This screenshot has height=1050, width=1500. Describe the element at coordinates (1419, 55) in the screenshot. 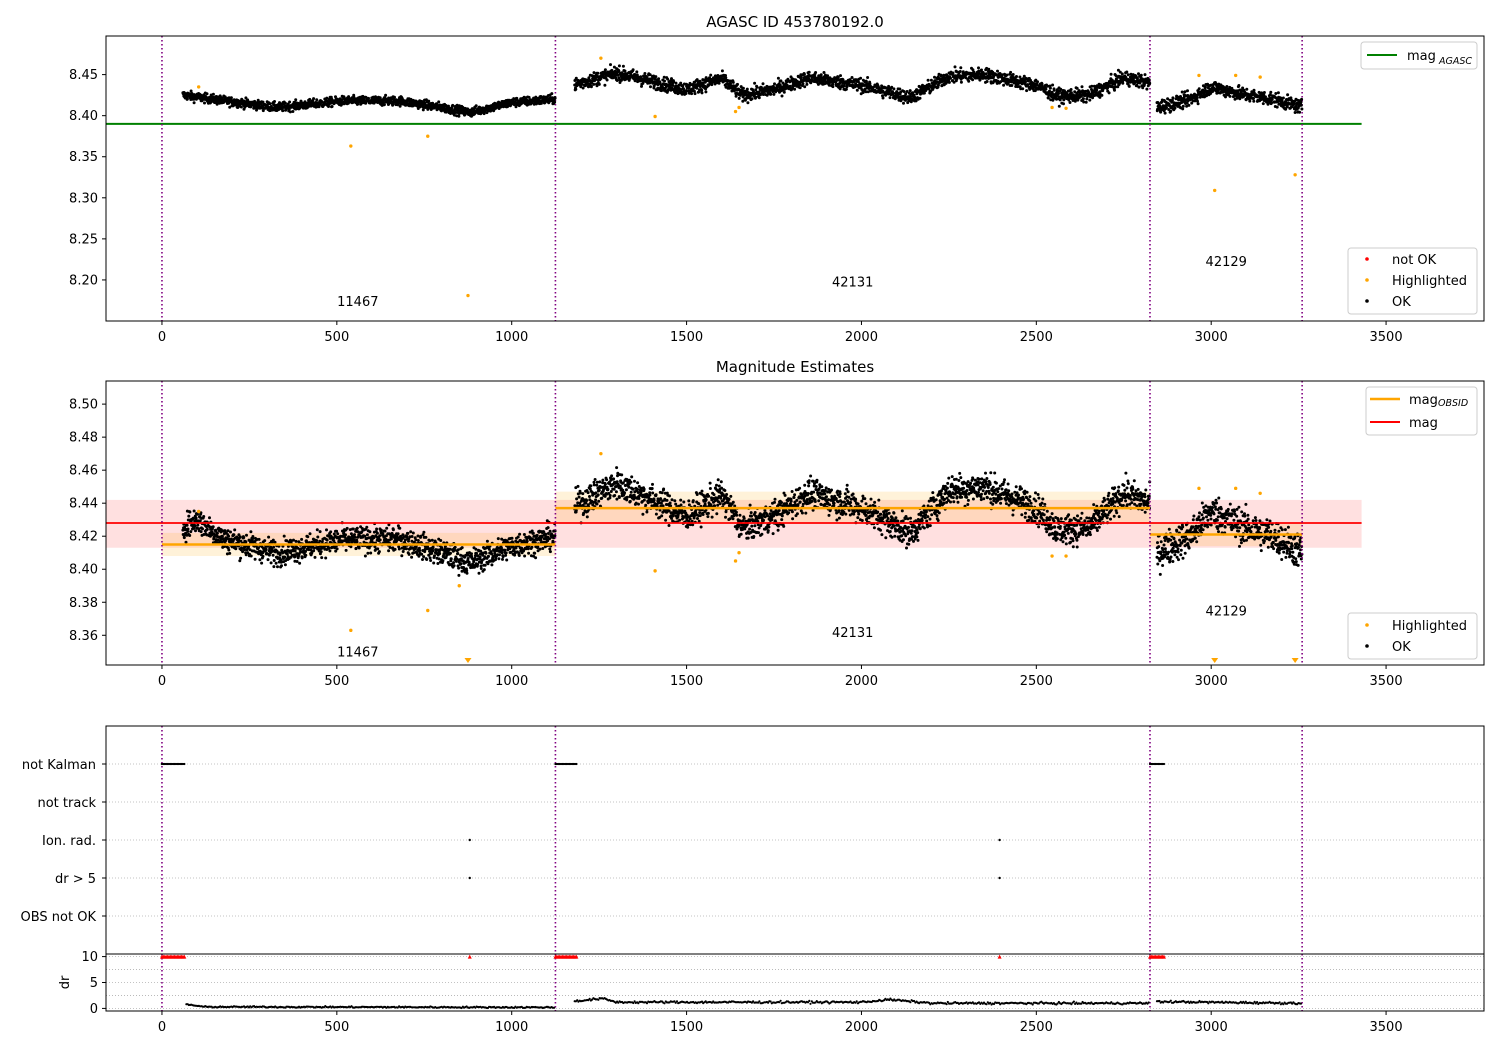

I see `legend-upper: mag AGASC` at that location.